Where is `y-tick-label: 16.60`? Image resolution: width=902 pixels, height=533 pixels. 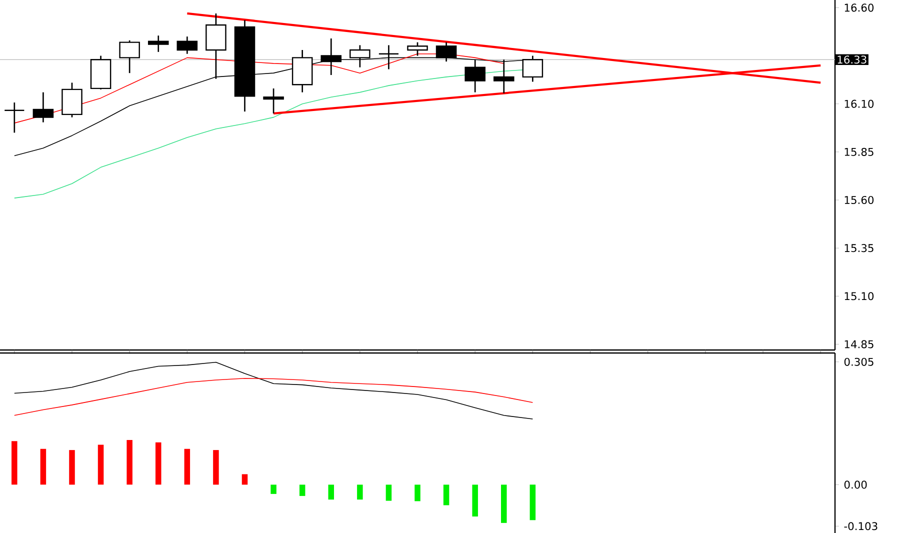 y-tick-label: 16.60 is located at coordinates (859, 8).